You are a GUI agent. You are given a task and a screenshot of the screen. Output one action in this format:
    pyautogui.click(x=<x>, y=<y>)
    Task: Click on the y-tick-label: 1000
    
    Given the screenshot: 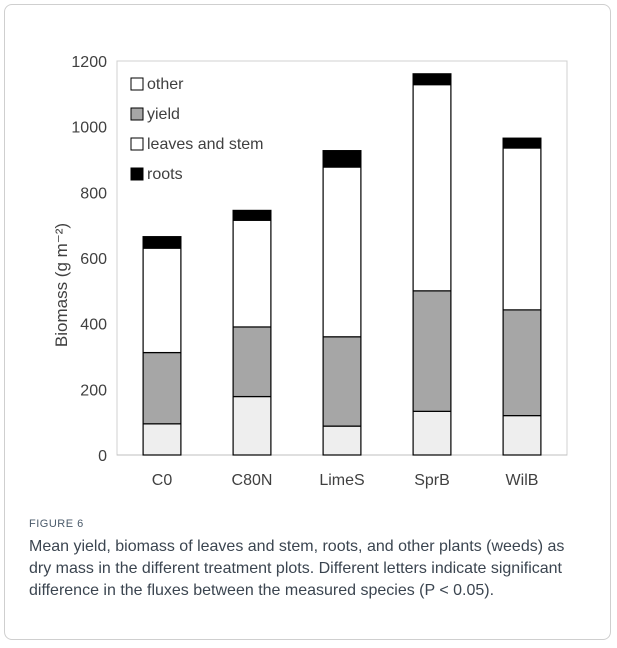 What is the action you would take?
    pyautogui.click(x=89, y=128)
    